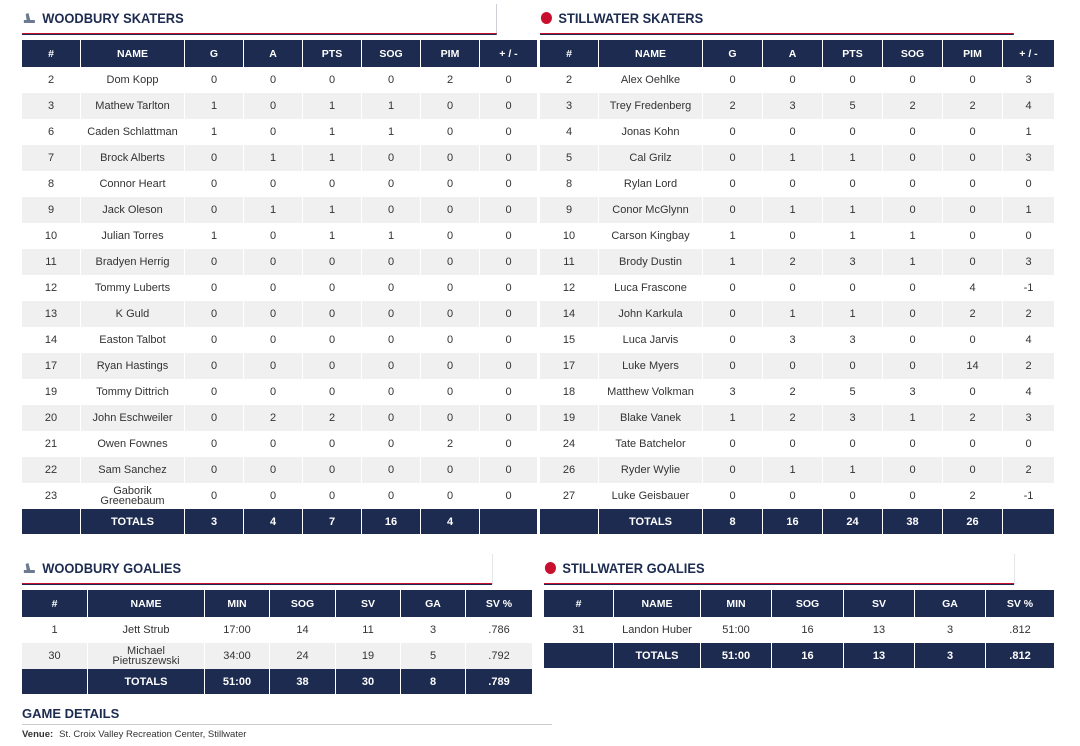  What do you see at coordinates (973, 366) in the screenshot?
I see `stat-cell: 14` at bounding box center [973, 366].